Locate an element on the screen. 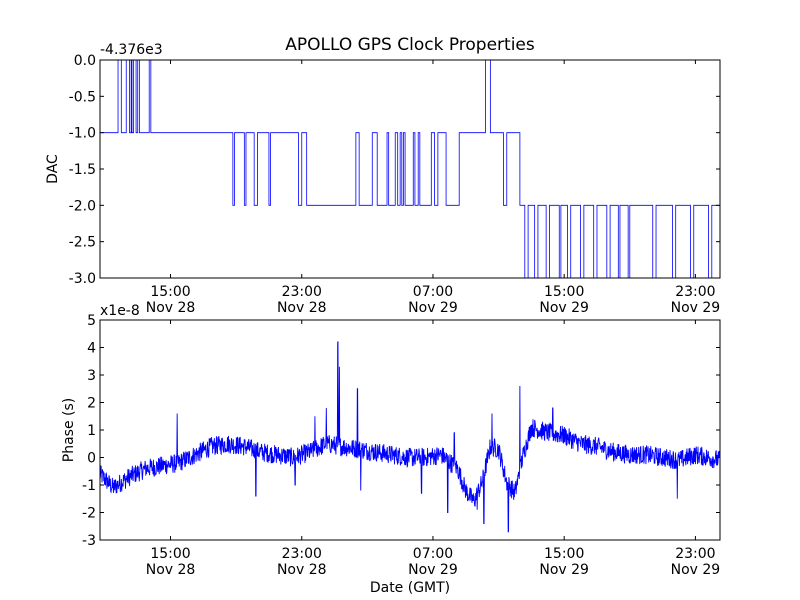 This screenshot has height=600, width=800. y-tick-label: -2.0 is located at coordinates (82, 206).